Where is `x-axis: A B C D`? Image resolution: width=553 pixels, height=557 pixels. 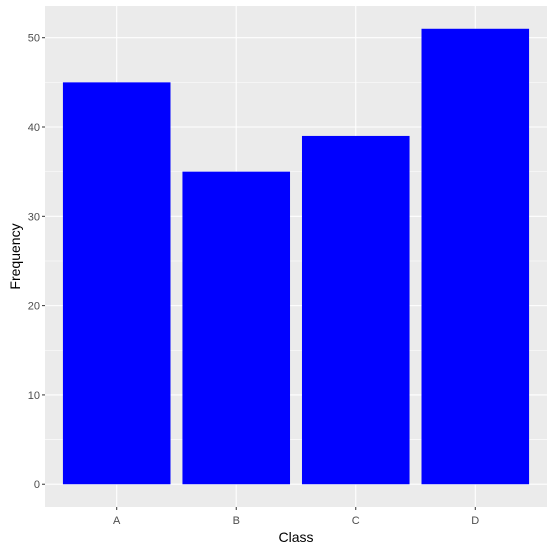 x-axis: A B C D is located at coordinates (296, 517).